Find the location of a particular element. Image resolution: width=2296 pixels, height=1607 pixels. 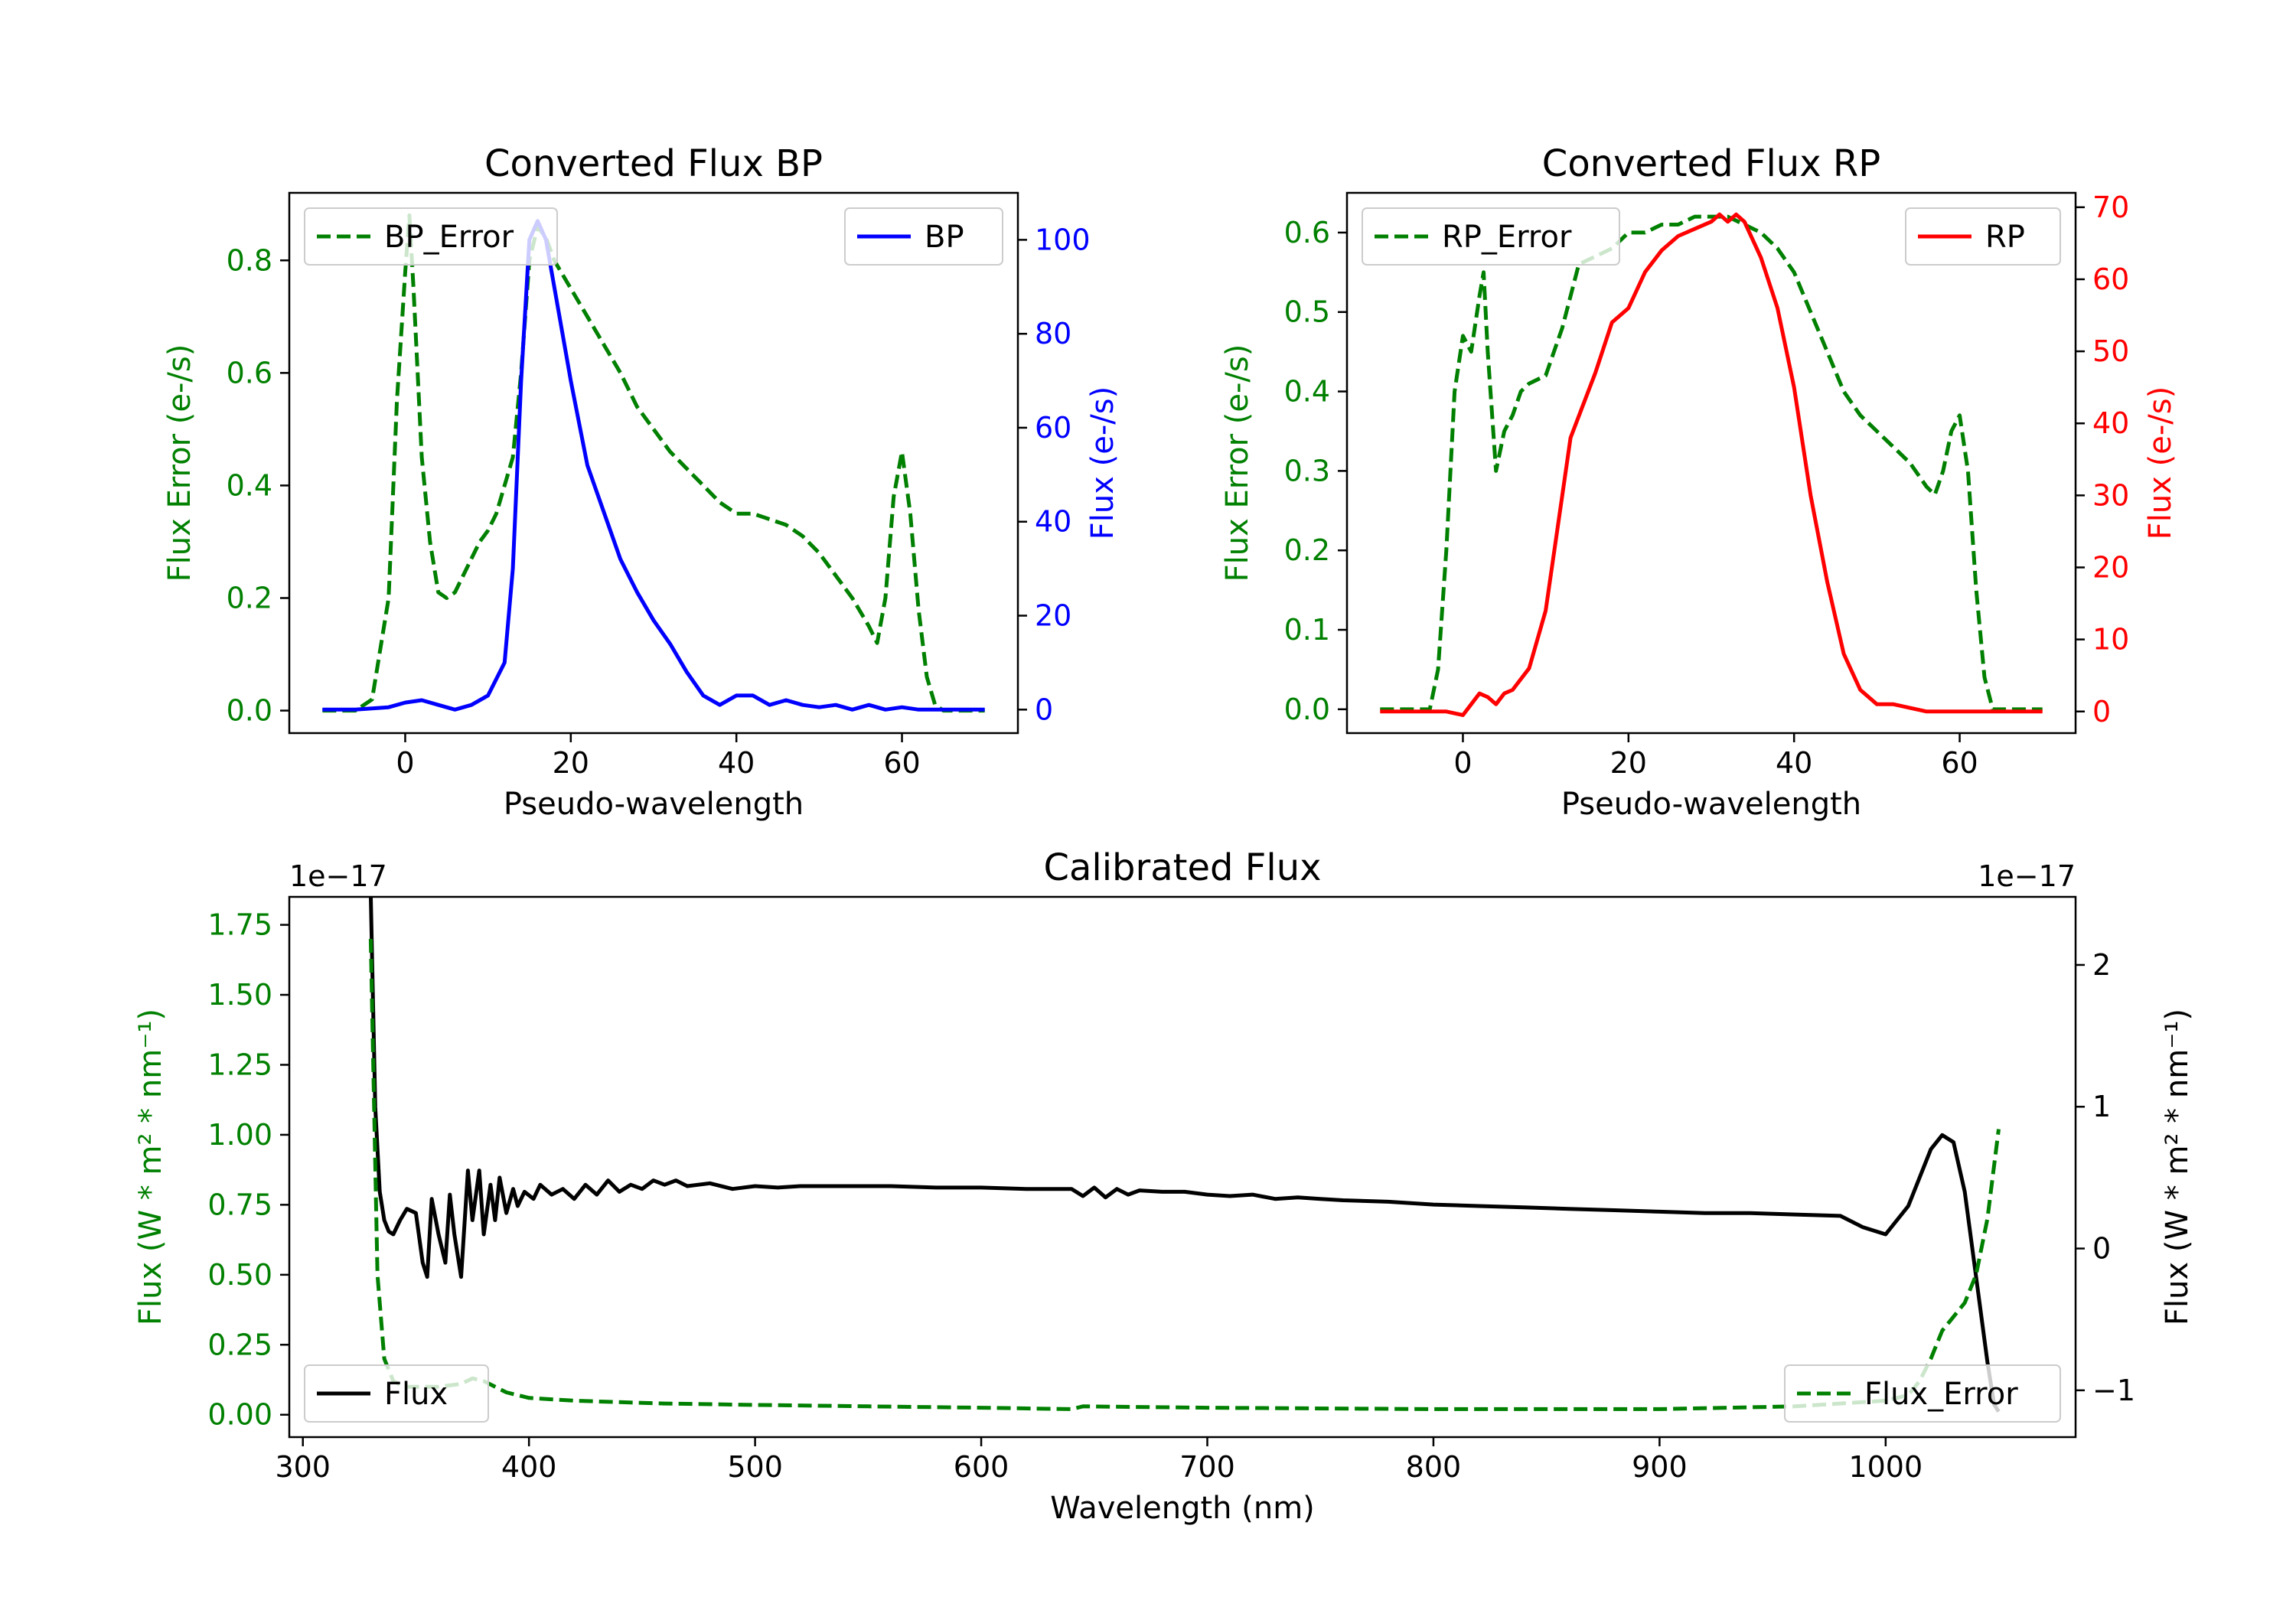

y-left-tick-label: 0.3 is located at coordinates (1307, 470).